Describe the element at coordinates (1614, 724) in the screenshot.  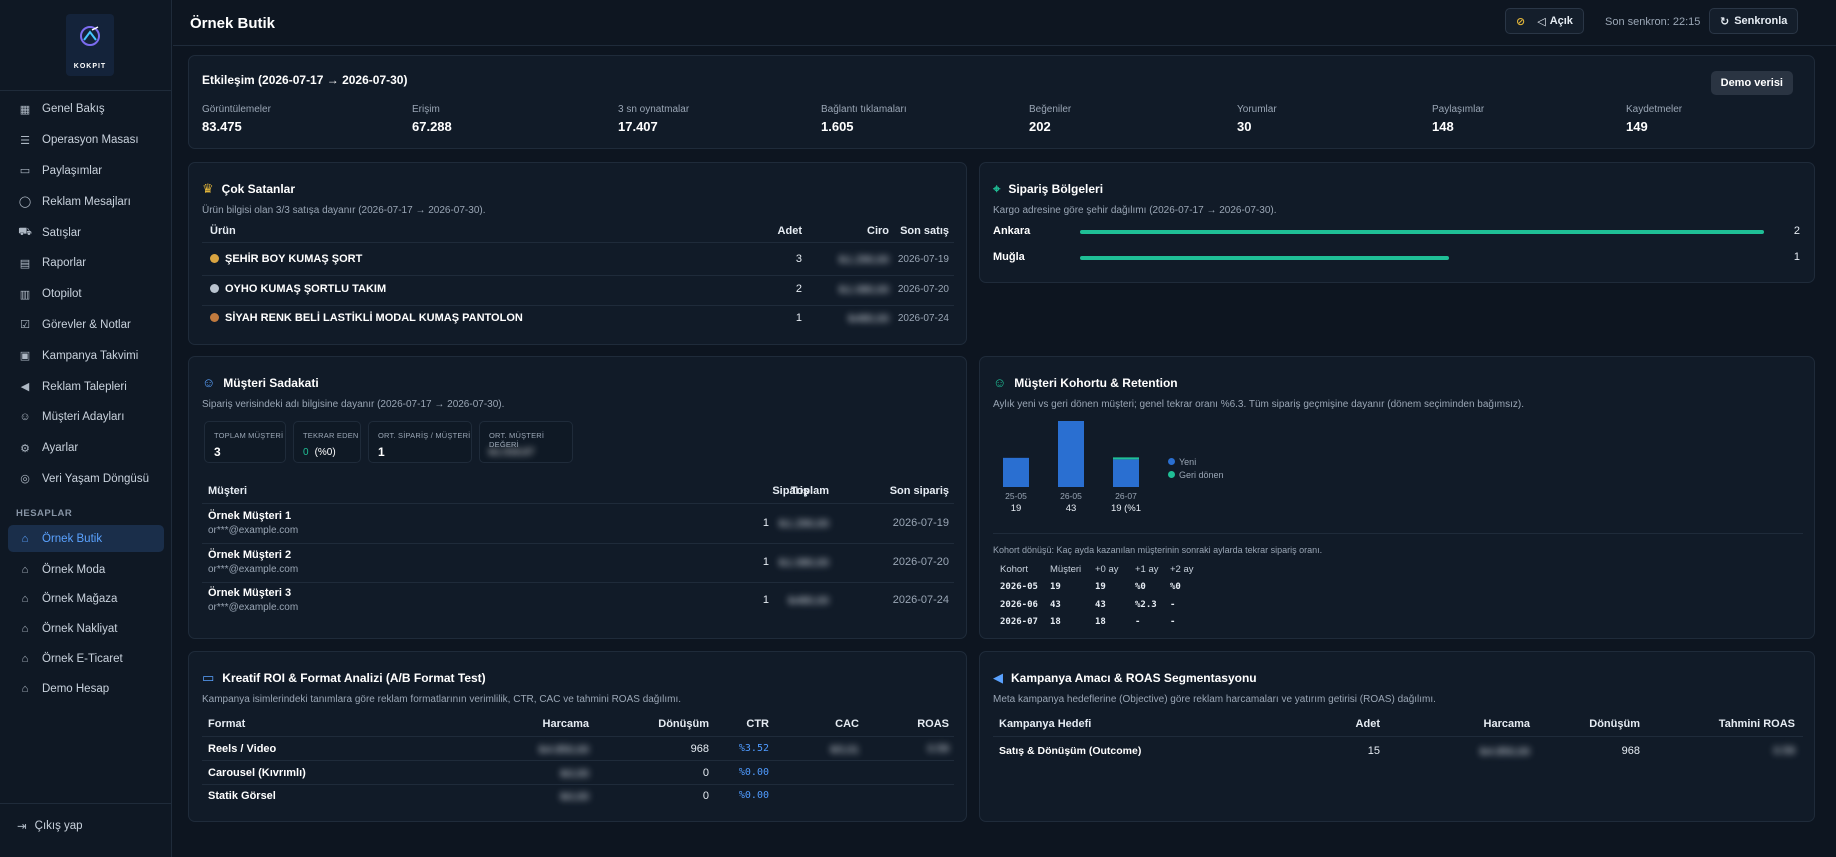
I see `objective-col-header: Dönüşüm` at that location.